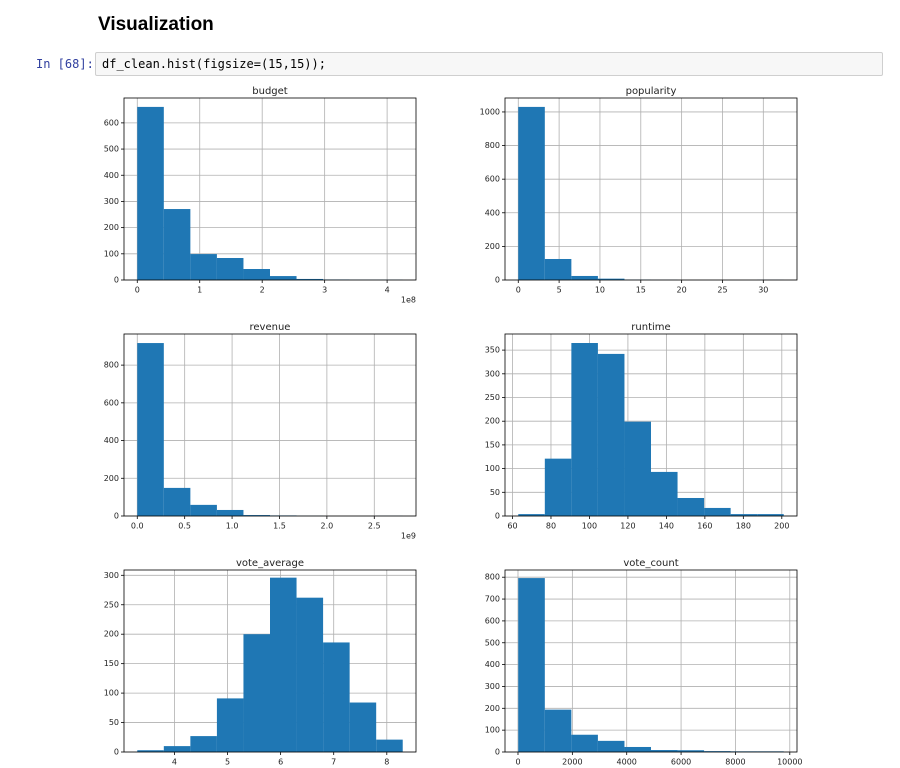  What do you see at coordinates (492, 350) in the screenshot?
I see `y-tick-label: 350` at bounding box center [492, 350].